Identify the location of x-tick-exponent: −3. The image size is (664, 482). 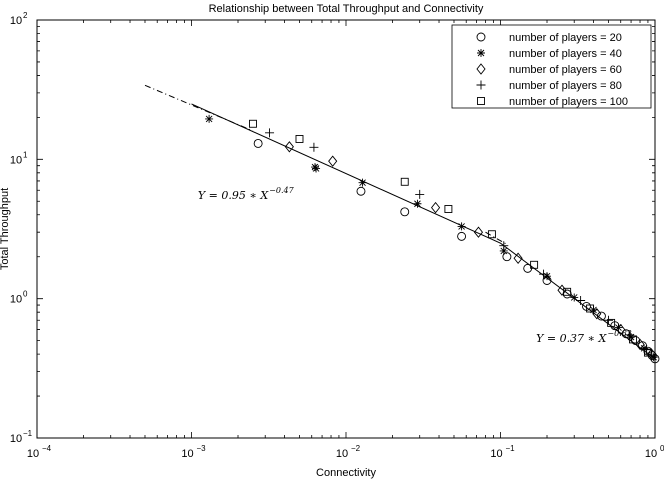
(202, 448).